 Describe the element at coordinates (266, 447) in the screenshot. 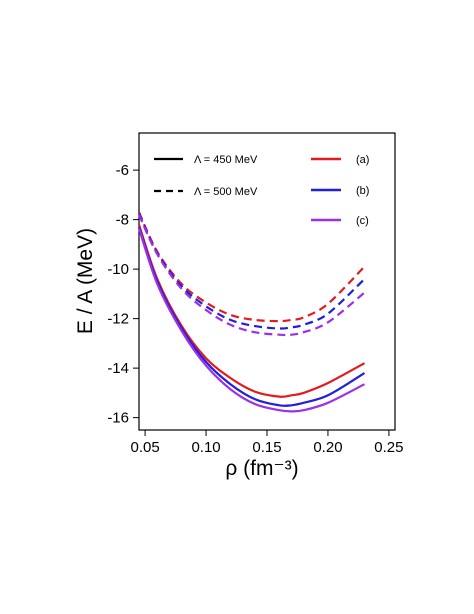

I see `x-tick-label: 0.15` at that location.